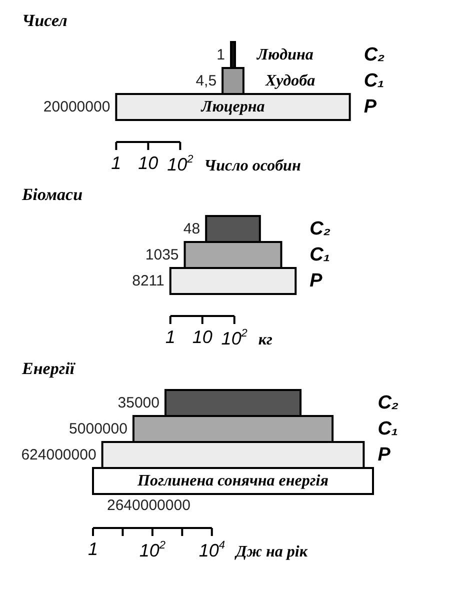 This screenshot has width=463, height=616. I want to click on data-label: 35000, so click(139, 403).